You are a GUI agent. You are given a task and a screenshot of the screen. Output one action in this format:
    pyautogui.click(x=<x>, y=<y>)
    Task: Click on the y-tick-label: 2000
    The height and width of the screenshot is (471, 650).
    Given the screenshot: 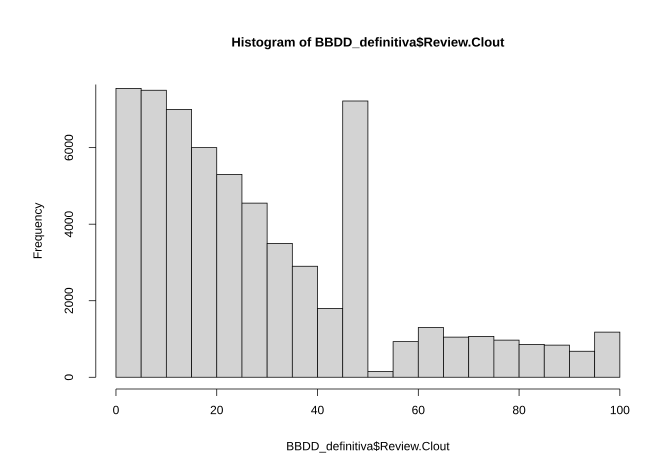 What is the action you would take?
    pyautogui.click(x=69, y=301)
    